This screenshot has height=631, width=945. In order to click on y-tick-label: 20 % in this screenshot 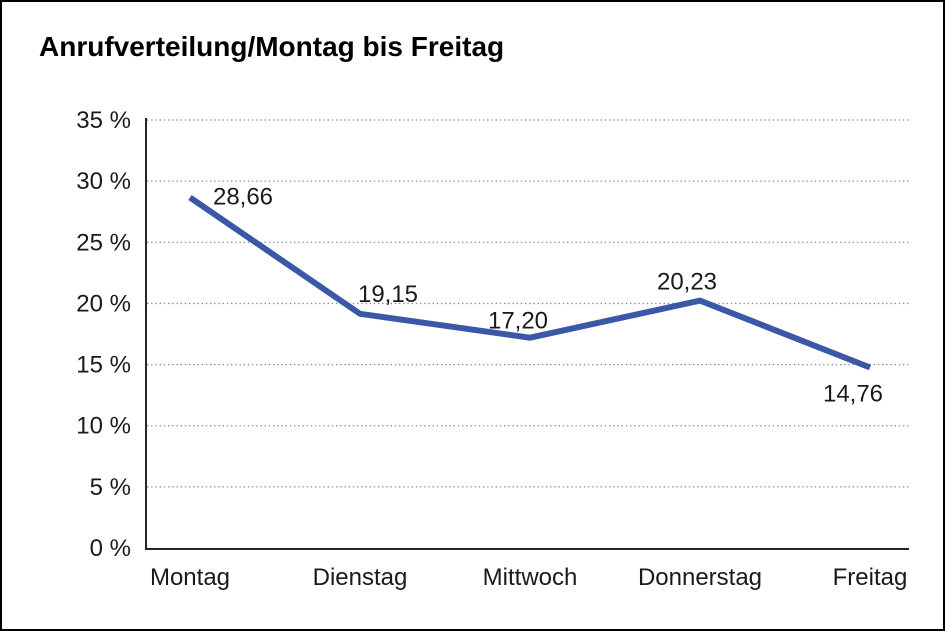, I will do `click(103, 303)`.